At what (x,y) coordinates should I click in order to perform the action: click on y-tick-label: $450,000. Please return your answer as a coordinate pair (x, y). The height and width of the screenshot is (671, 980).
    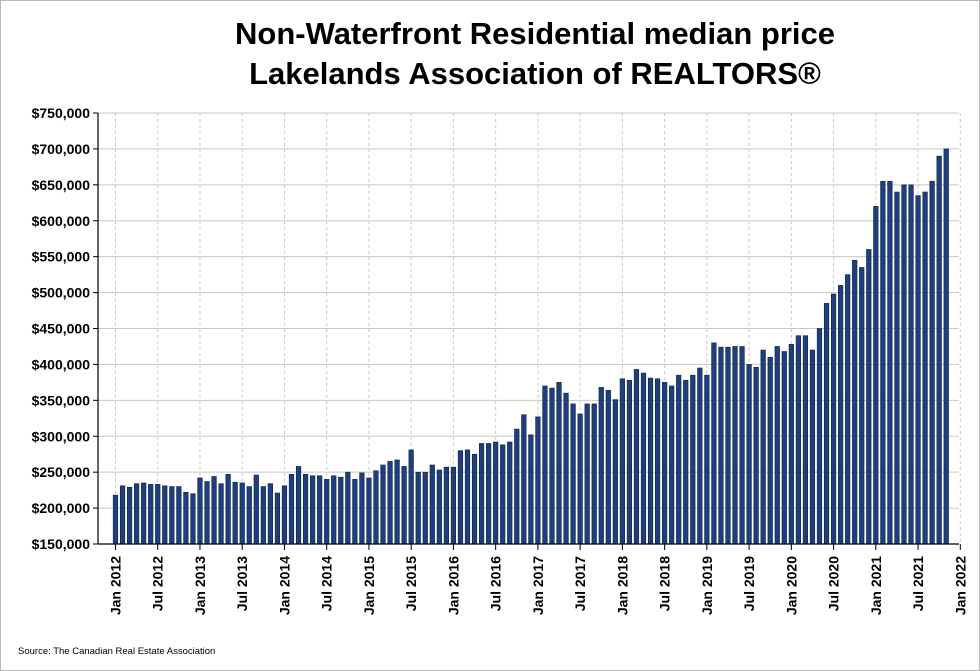
    Looking at the image, I should click on (61, 329).